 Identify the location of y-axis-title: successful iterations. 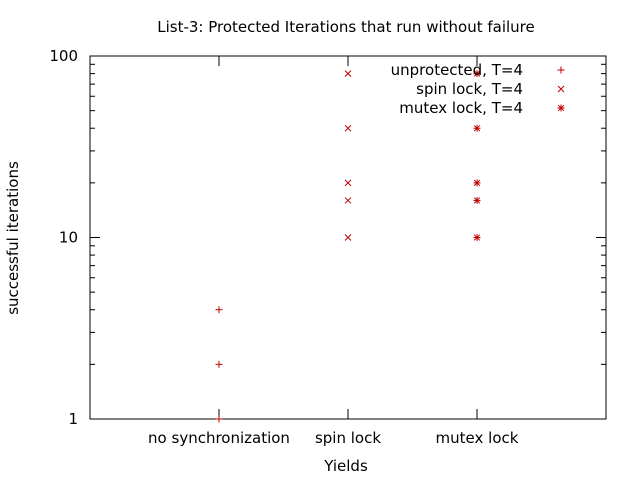
(13, 238).